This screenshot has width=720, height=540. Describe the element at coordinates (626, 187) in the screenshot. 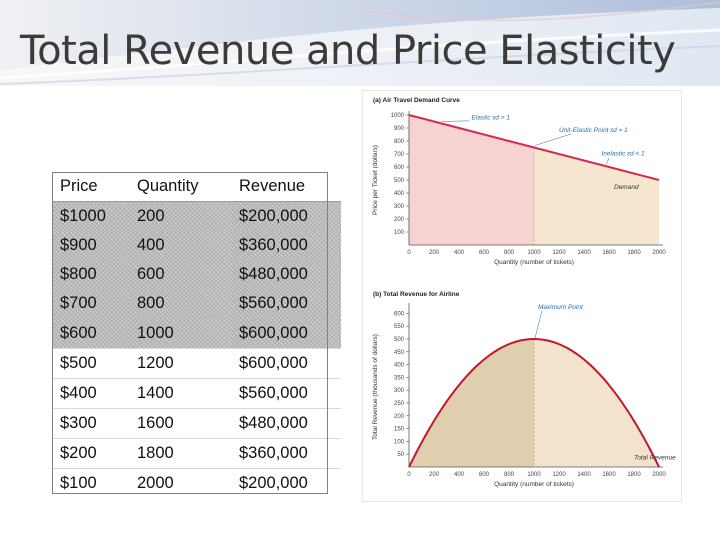

I see `demand-label: Demand` at that location.